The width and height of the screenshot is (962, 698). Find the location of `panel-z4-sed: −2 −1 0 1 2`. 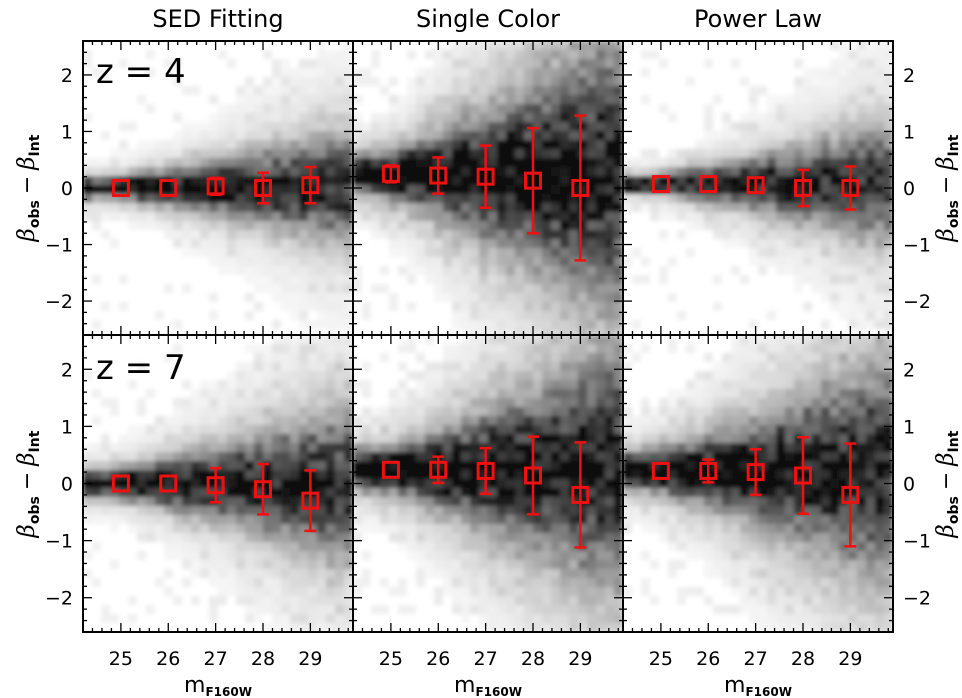

panel-z4-sed: −2 −1 0 1 2 is located at coordinates (199, 188).